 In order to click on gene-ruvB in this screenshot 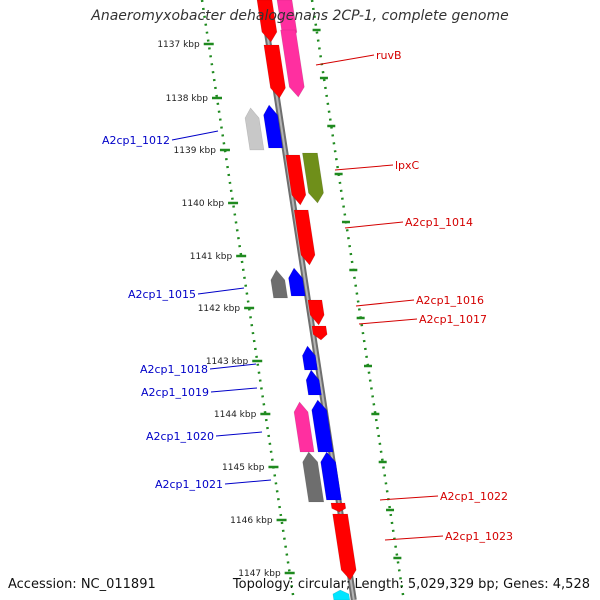, I will do `click(274, 71)`.